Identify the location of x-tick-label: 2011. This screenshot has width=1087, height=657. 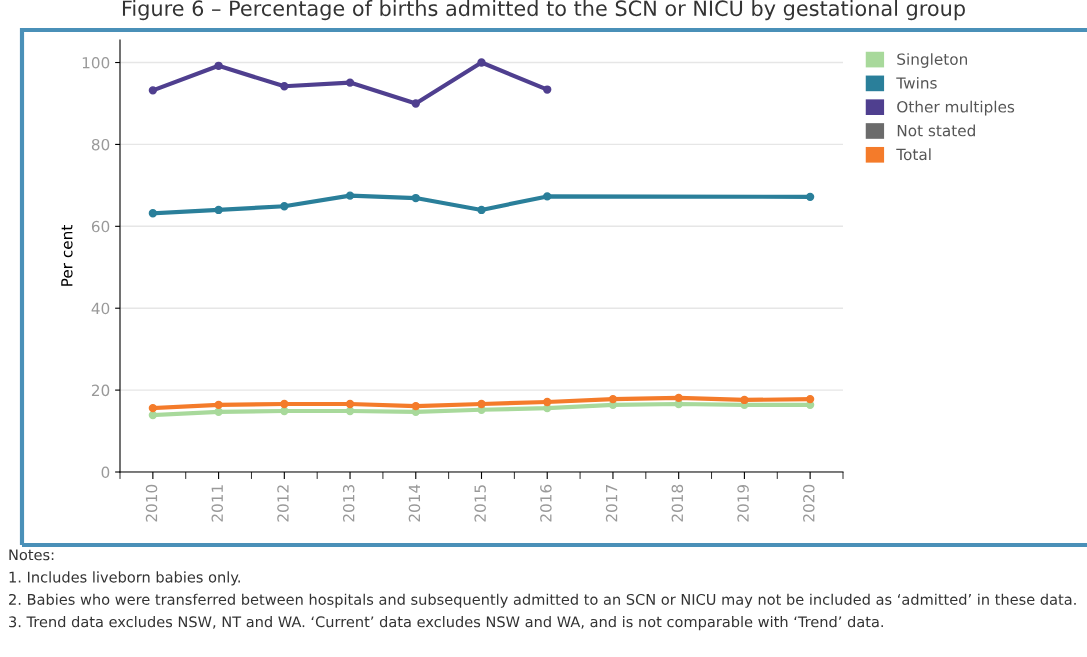
(217, 503).